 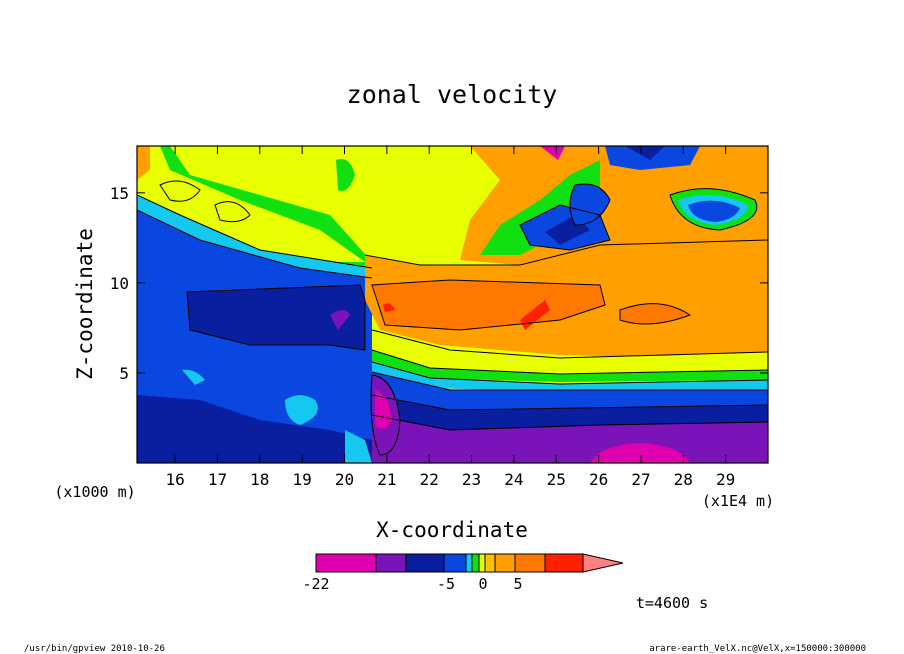 What do you see at coordinates (482, 584) in the screenshot?
I see `colorbar-tick-label: 0` at bounding box center [482, 584].